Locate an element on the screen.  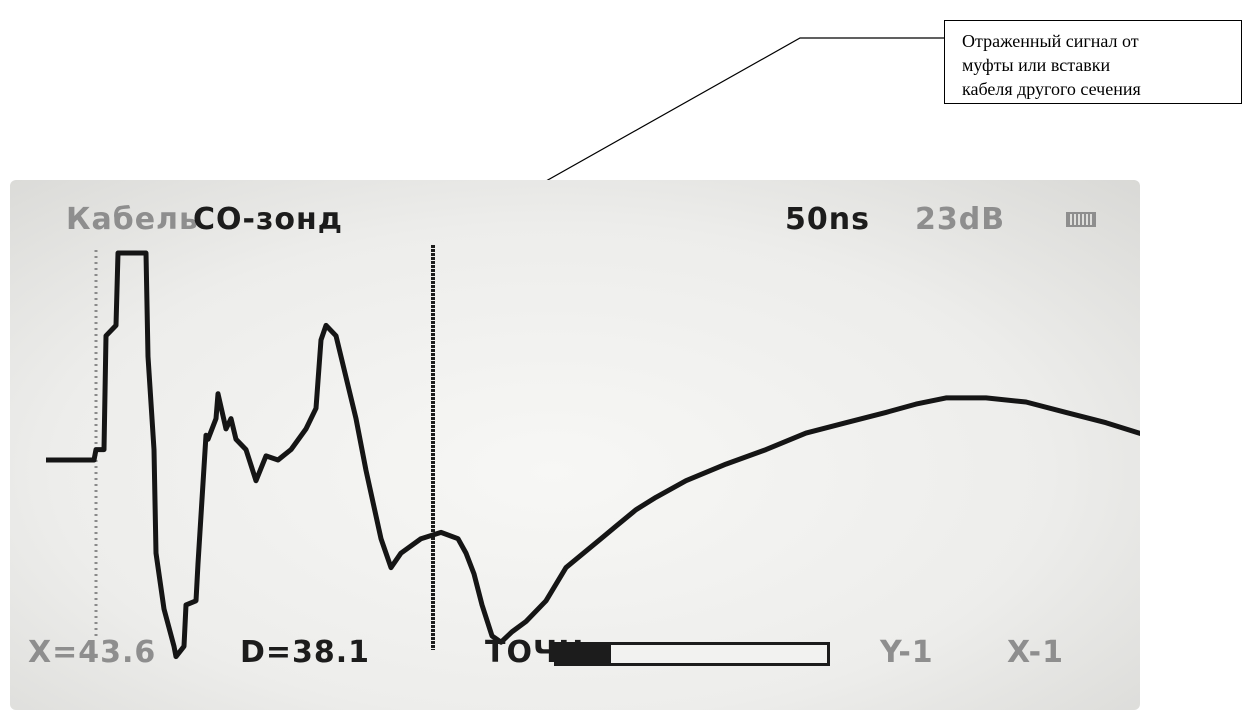
x-coordinate: X=43.6 is located at coordinates (92, 652).